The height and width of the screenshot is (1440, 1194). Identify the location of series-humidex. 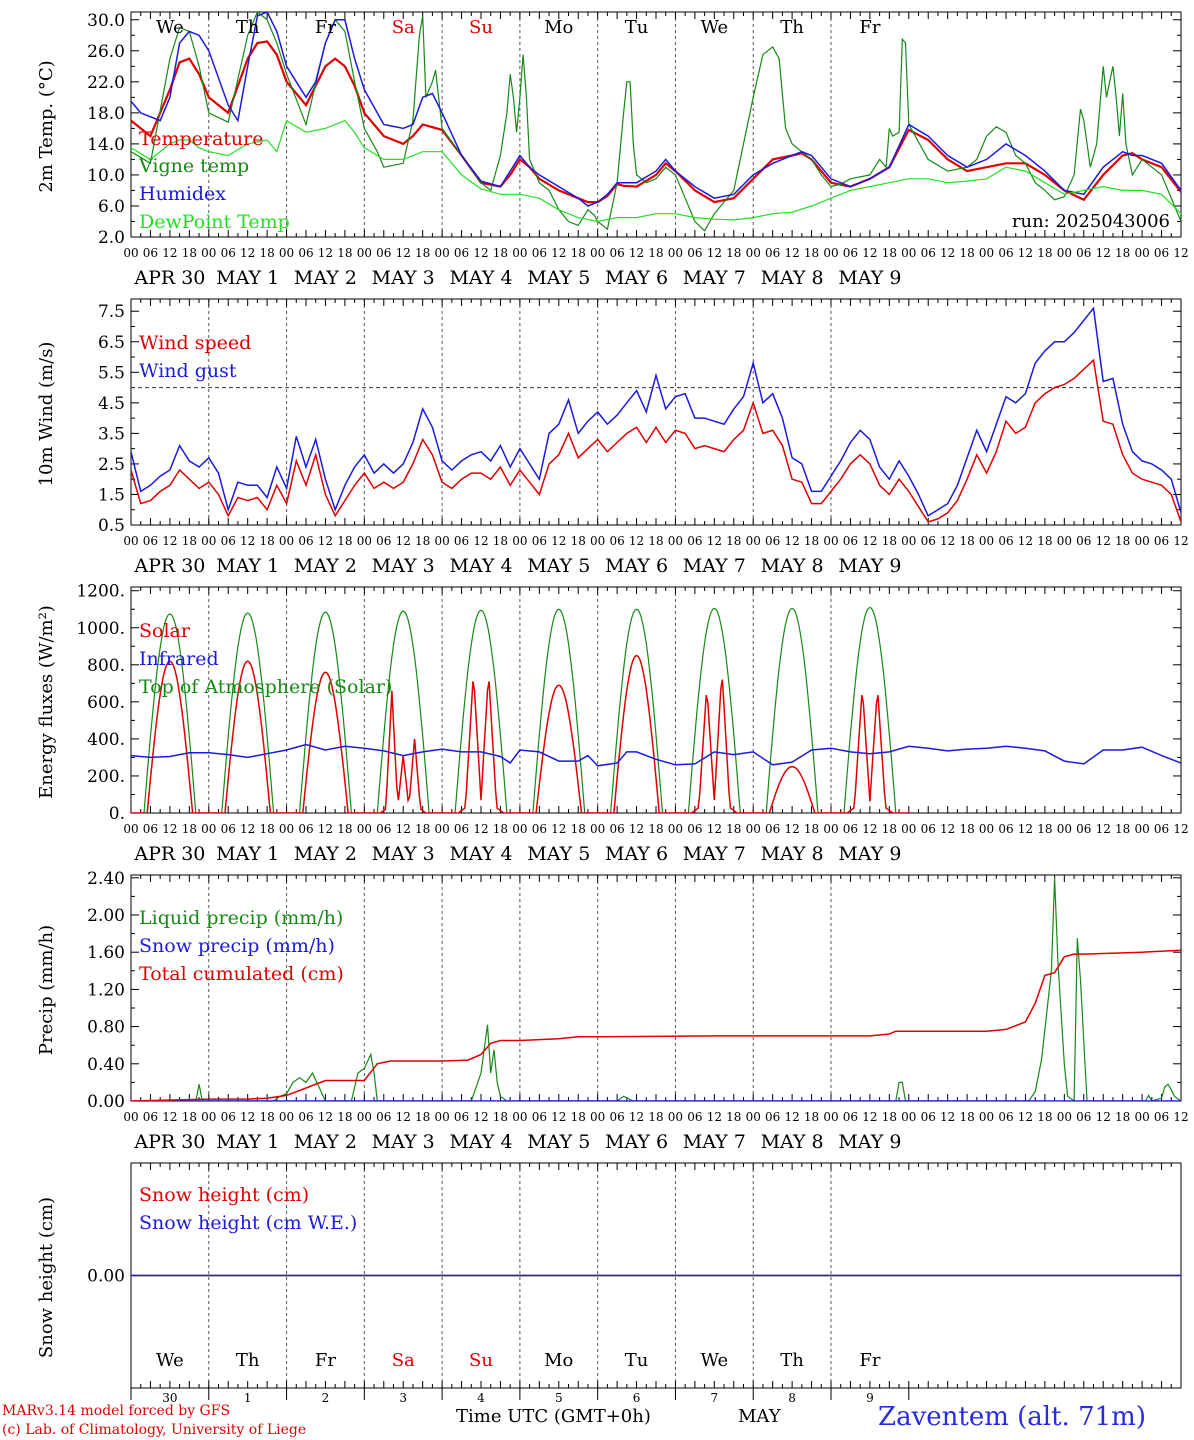
(656, 109).